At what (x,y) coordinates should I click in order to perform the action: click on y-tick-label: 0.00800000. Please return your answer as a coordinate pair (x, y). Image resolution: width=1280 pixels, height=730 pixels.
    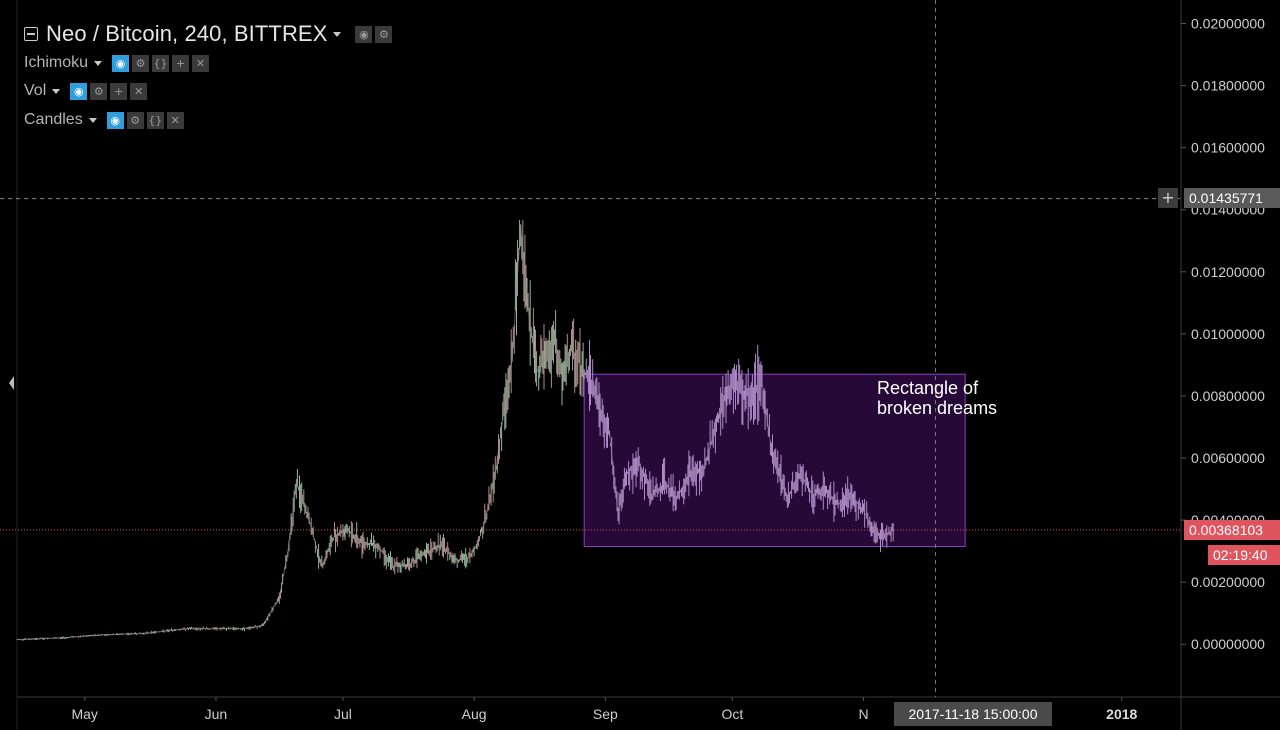
    Looking at the image, I should click on (1228, 396).